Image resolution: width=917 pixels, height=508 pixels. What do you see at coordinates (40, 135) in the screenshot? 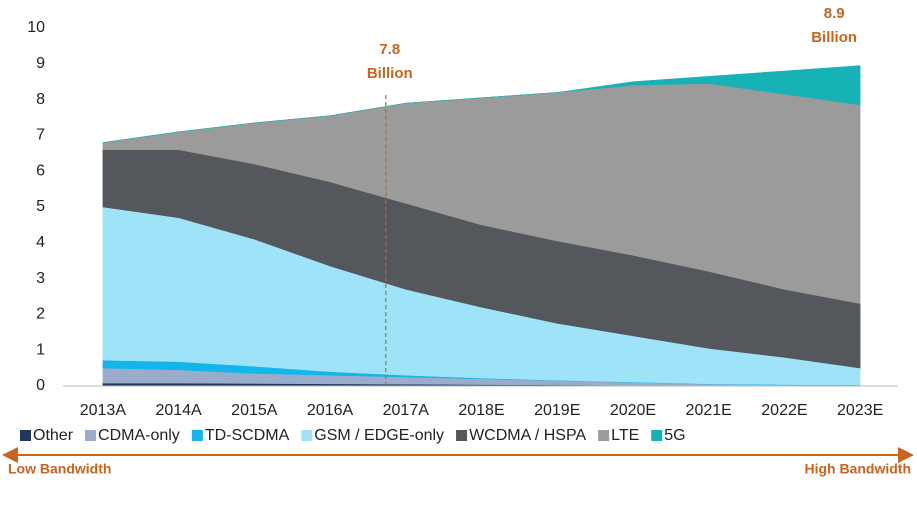
I see `y-tick-label: 7` at bounding box center [40, 135].